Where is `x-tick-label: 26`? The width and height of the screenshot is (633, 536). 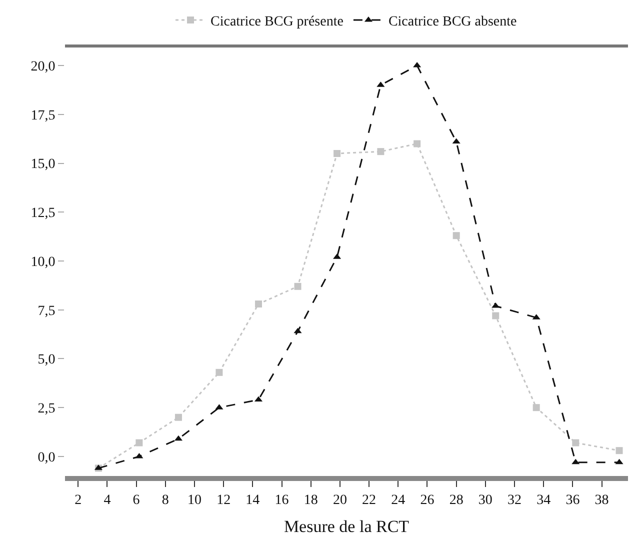 x-tick-label: 26 is located at coordinates (427, 500).